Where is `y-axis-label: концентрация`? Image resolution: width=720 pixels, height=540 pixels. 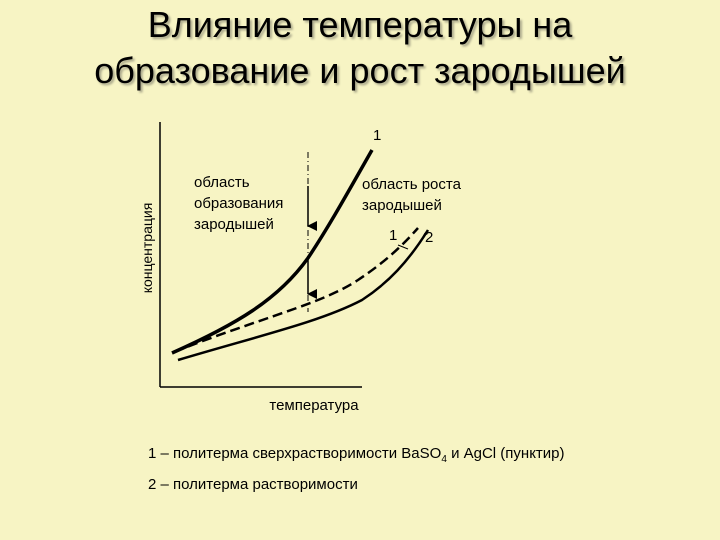 y-axis-label: концентрация is located at coordinates (147, 248).